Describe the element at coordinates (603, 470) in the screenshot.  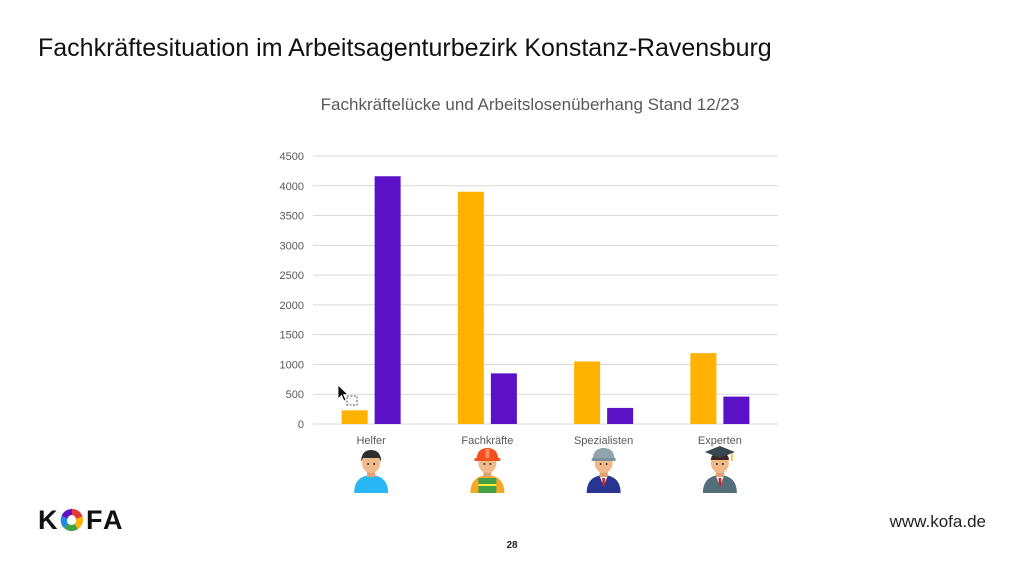
I see `specialist-helmet-icon` at that location.